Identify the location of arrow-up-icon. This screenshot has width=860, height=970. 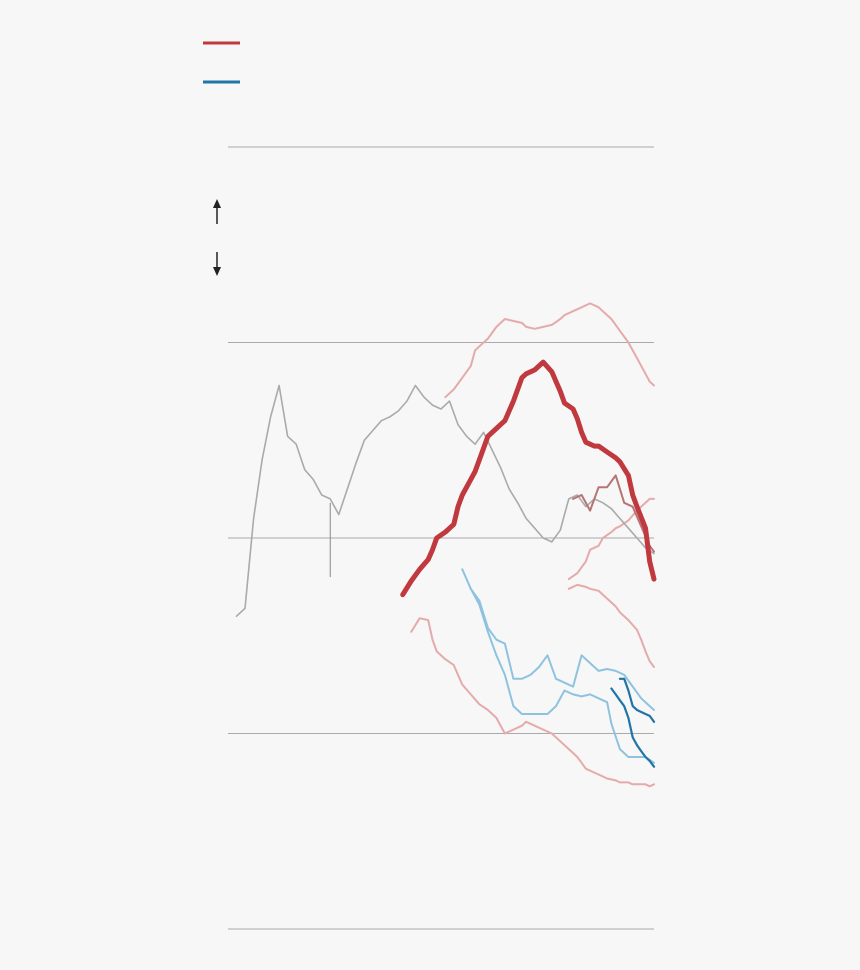
(217, 203).